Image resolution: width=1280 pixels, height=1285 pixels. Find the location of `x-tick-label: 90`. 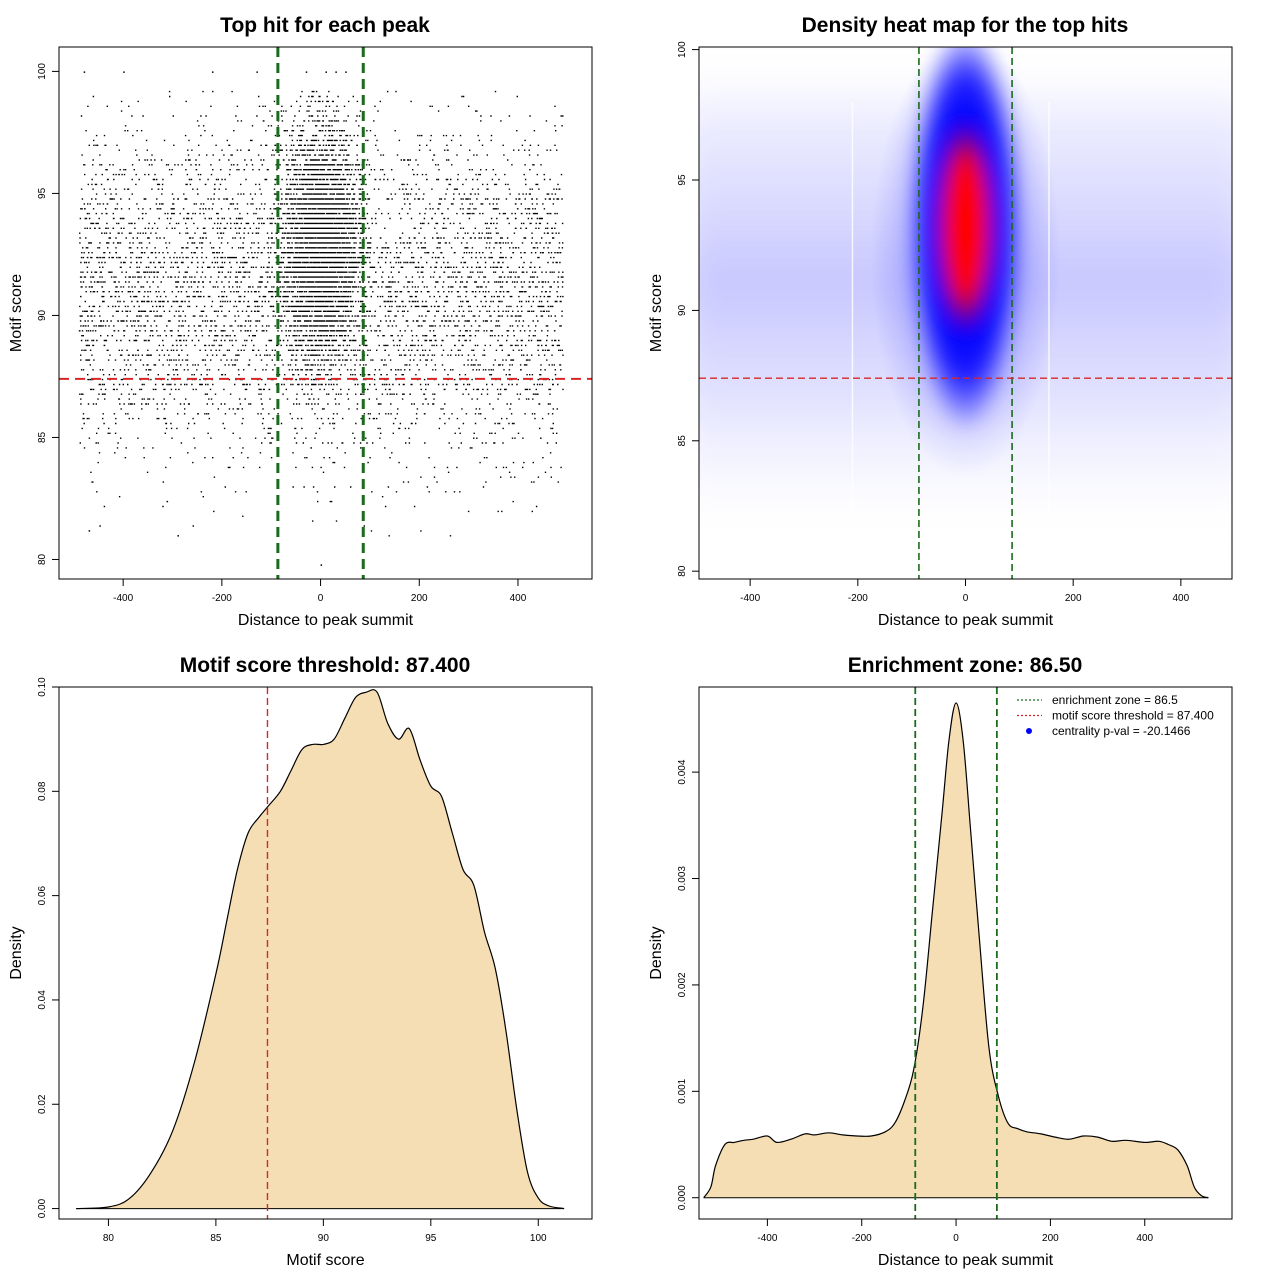

x-tick-label: 90 is located at coordinates (324, 1238).